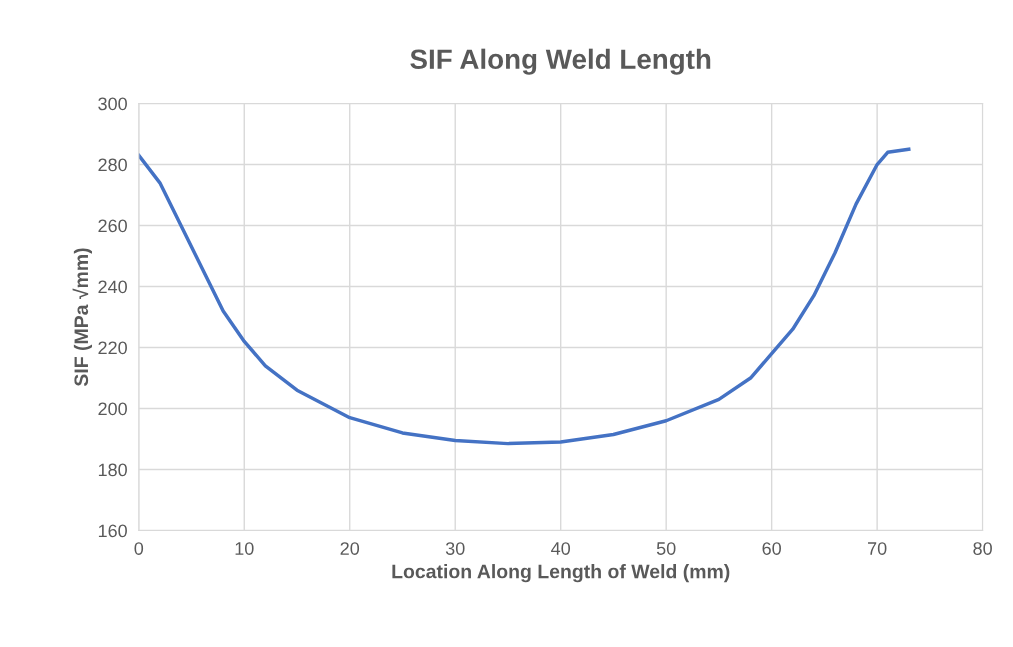 The width and height of the screenshot is (1013, 647). What do you see at coordinates (112, 287) in the screenshot?
I see `y-tick-label: 240` at bounding box center [112, 287].